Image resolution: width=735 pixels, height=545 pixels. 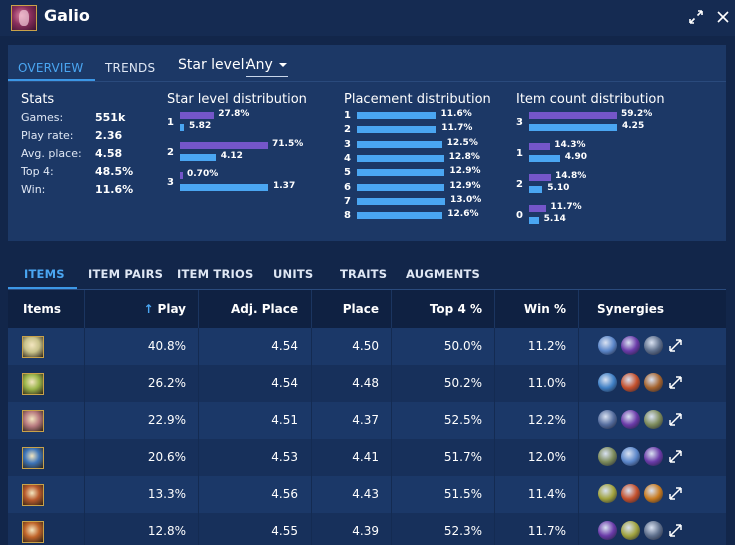 What do you see at coordinates (455, 309) in the screenshot?
I see `header-top4: Top 4 %` at bounding box center [455, 309].